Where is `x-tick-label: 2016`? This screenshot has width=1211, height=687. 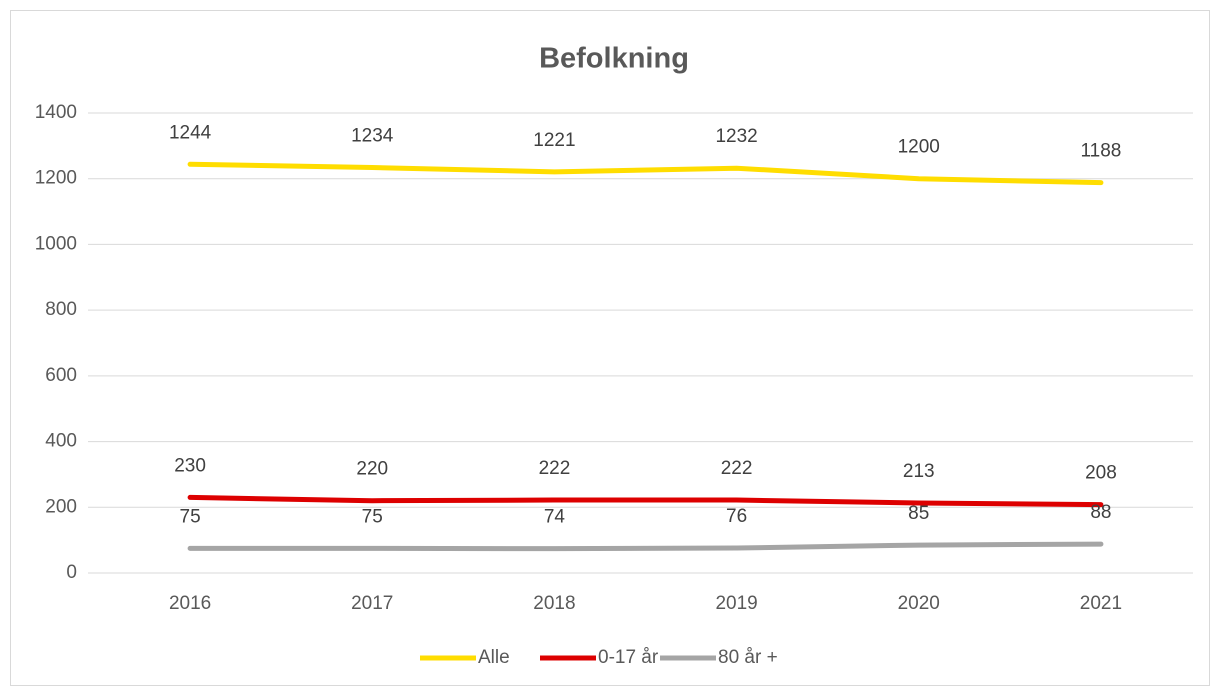 x-tick-label: 2016 is located at coordinates (190, 603).